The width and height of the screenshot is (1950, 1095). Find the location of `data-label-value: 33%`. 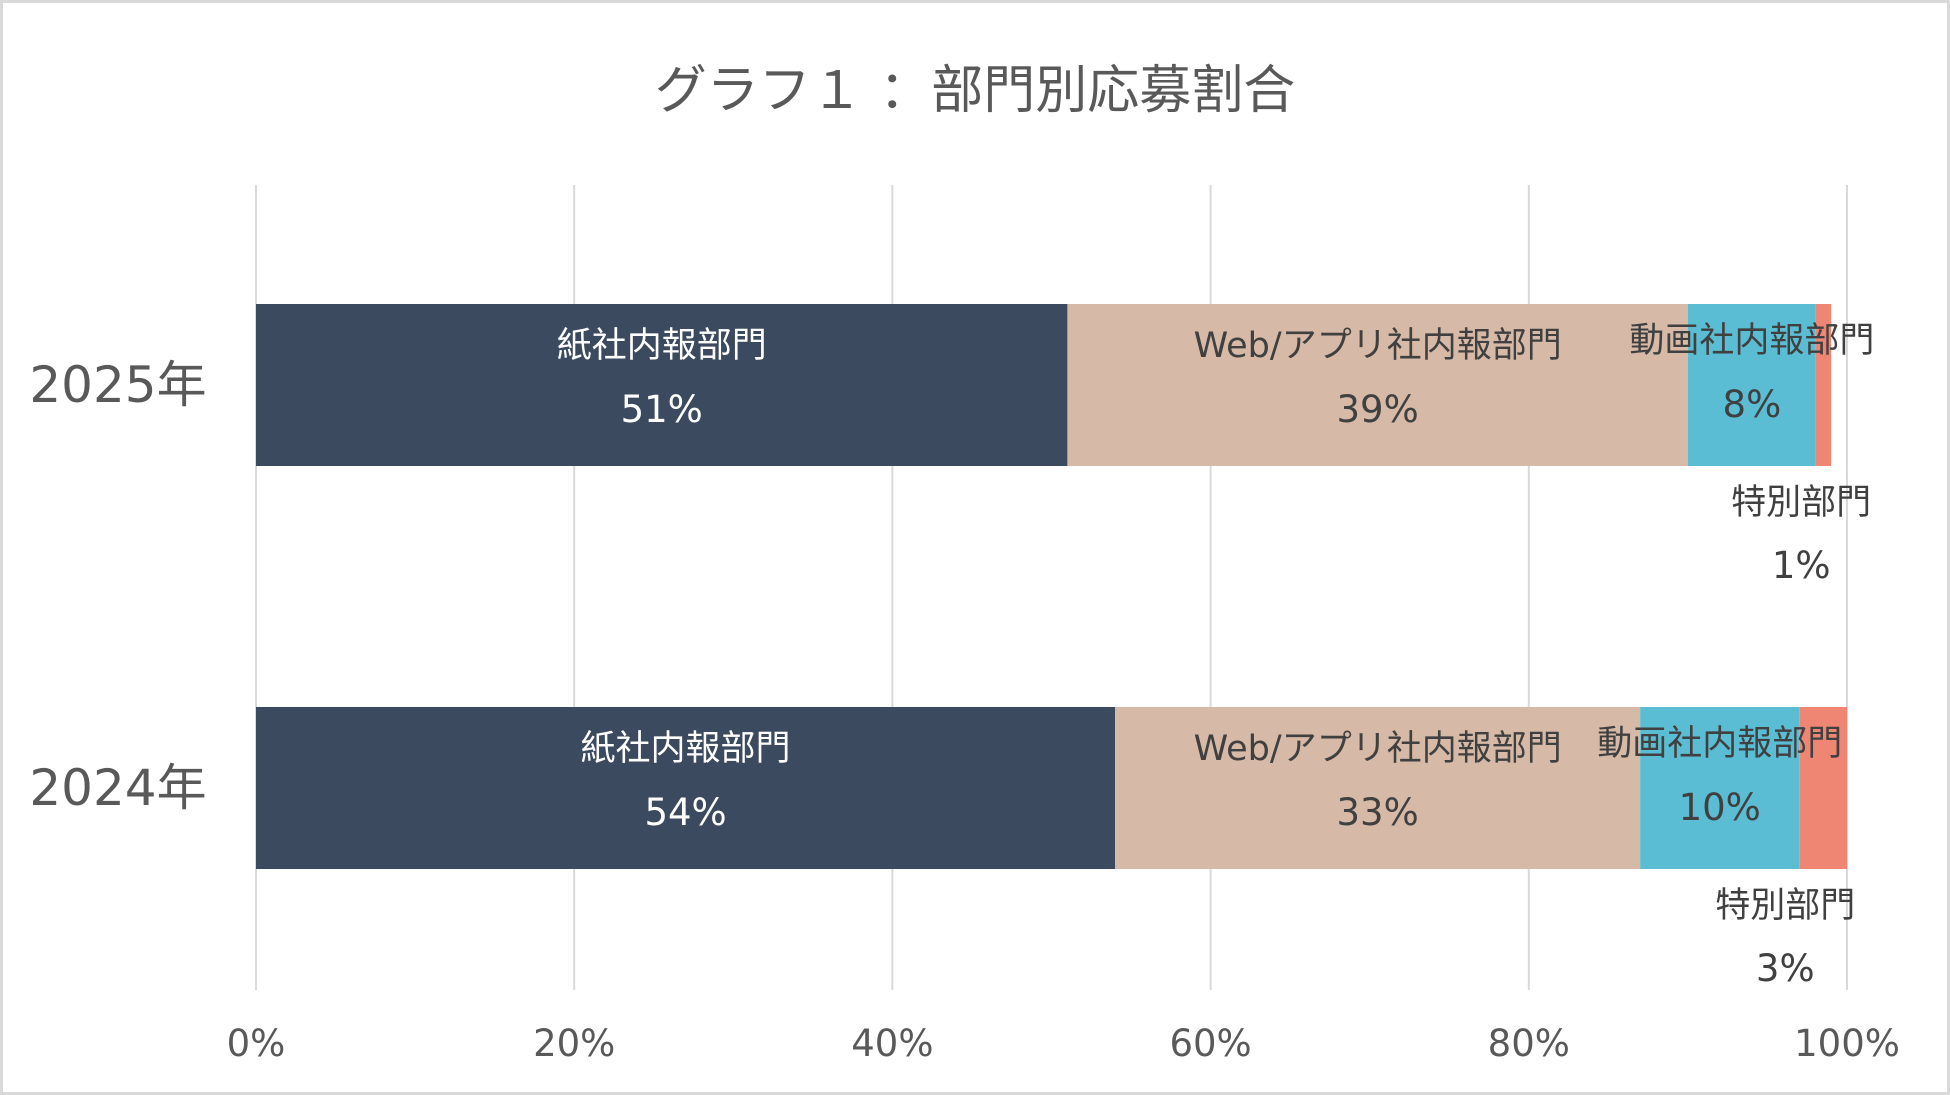

data-label-value: 33% is located at coordinates (1378, 812).